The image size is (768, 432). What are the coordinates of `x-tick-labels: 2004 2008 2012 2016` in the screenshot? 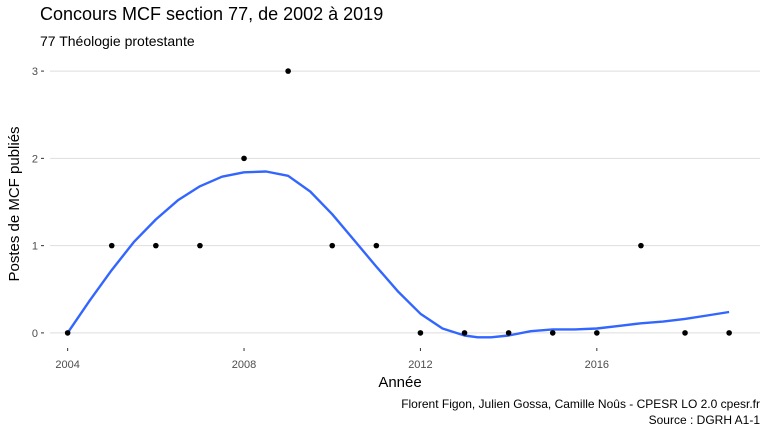 It's located at (332, 359).